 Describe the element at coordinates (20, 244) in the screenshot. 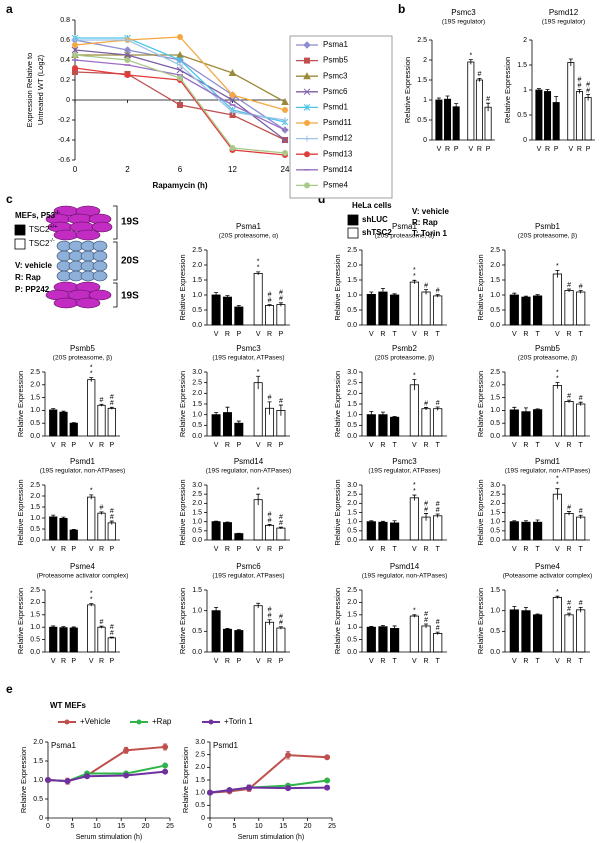

I see `legend-swatch` at that location.